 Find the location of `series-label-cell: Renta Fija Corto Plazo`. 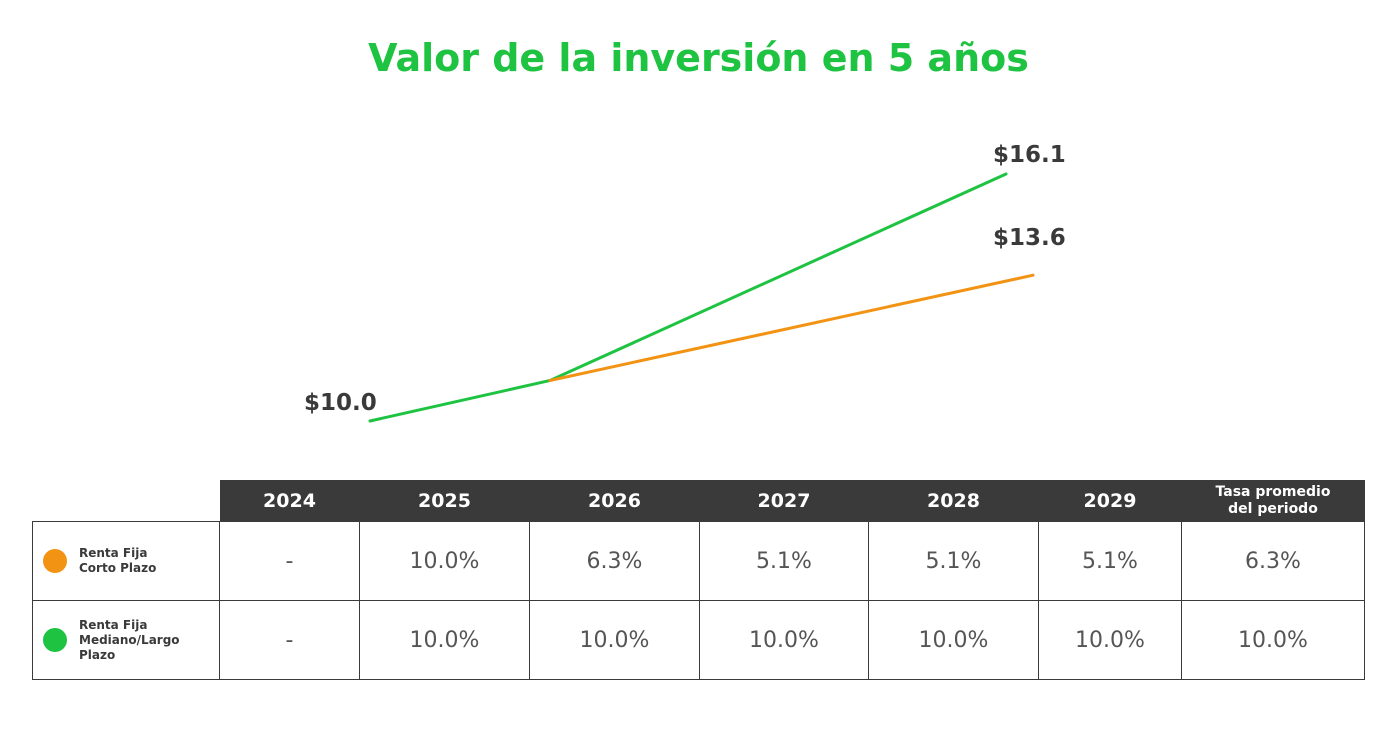

series-label-cell: Renta Fija Corto Plazo is located at coordinates (126, 561).